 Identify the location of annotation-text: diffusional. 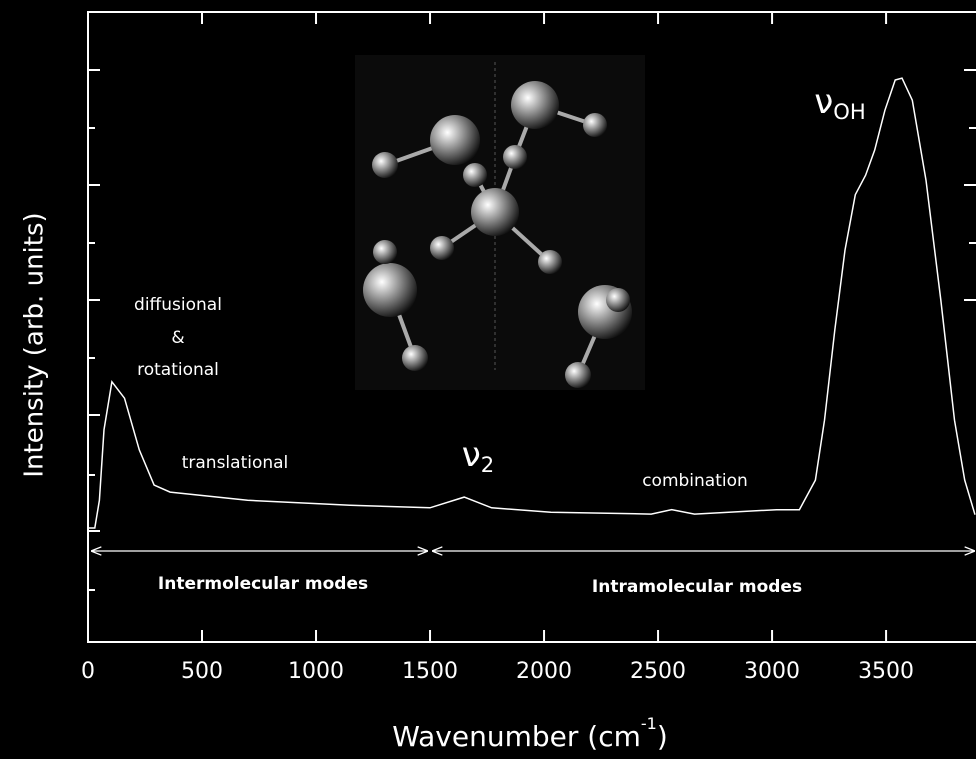
(178, 305).